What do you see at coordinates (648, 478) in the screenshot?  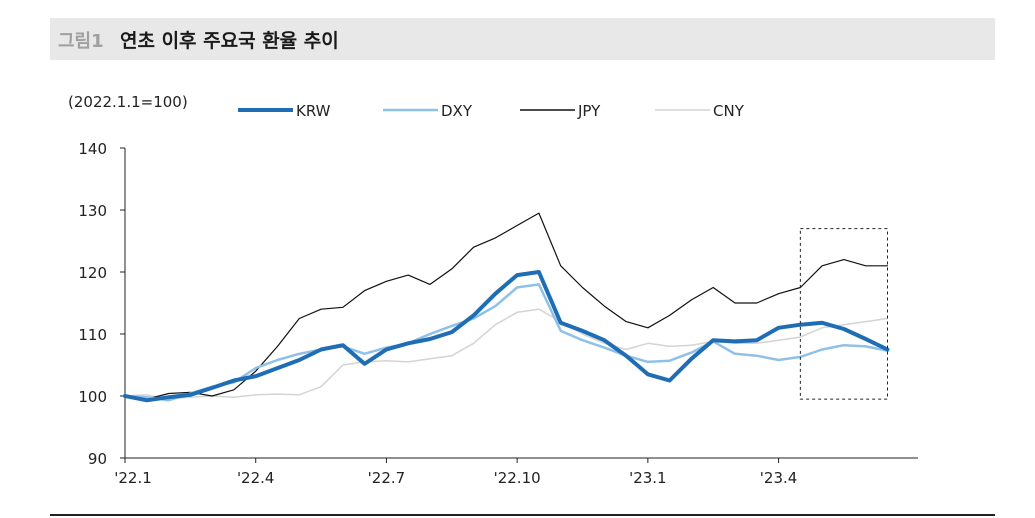 I see `x-tick-label: '23.1` at bounding box center [648, 478].